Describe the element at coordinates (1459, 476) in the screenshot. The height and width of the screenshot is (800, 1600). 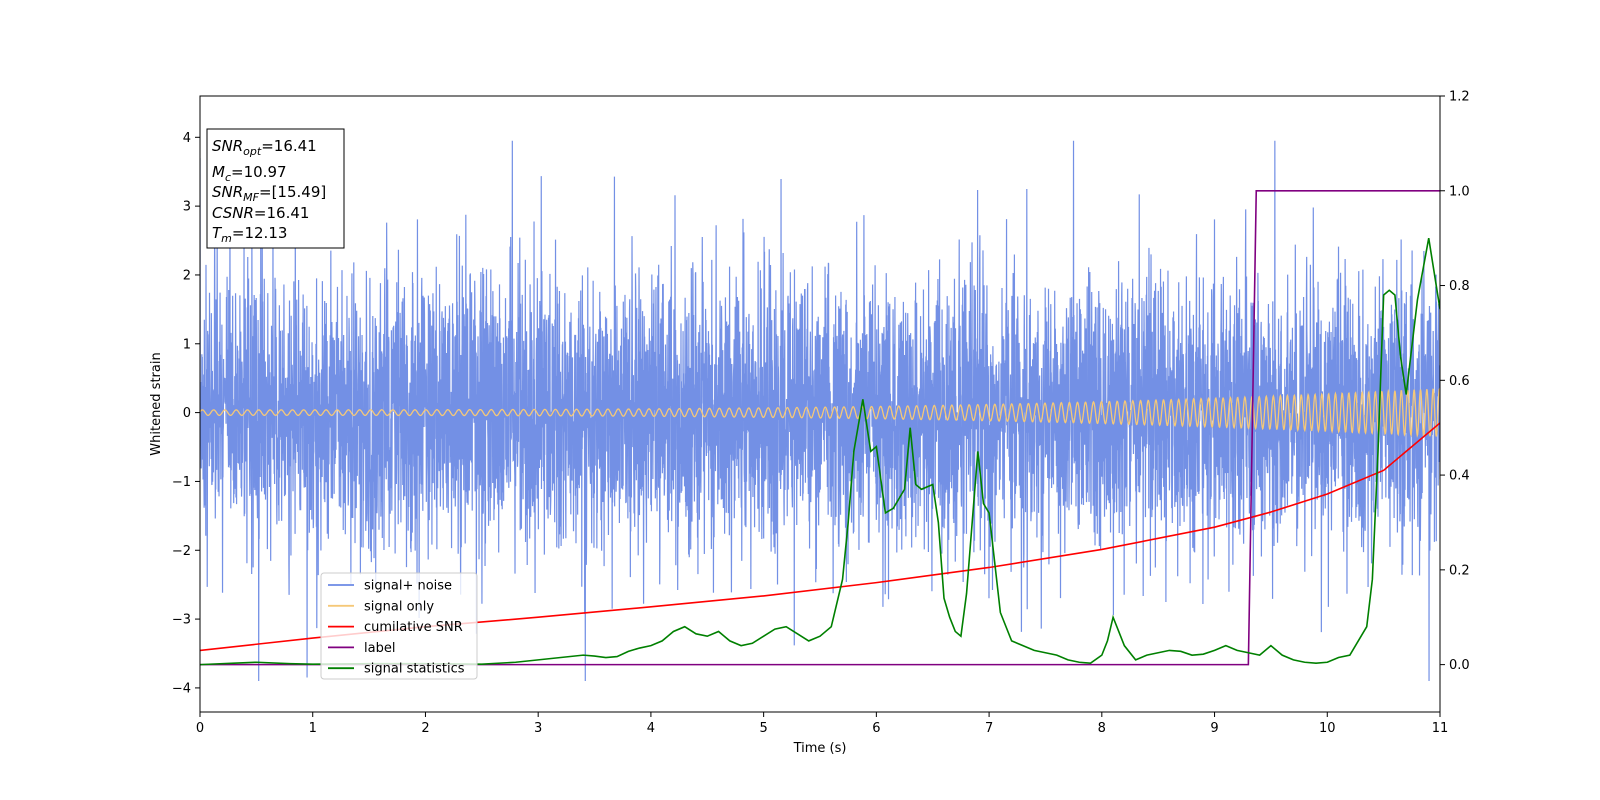
I see `y2-tick-label: 0.4` at that location.